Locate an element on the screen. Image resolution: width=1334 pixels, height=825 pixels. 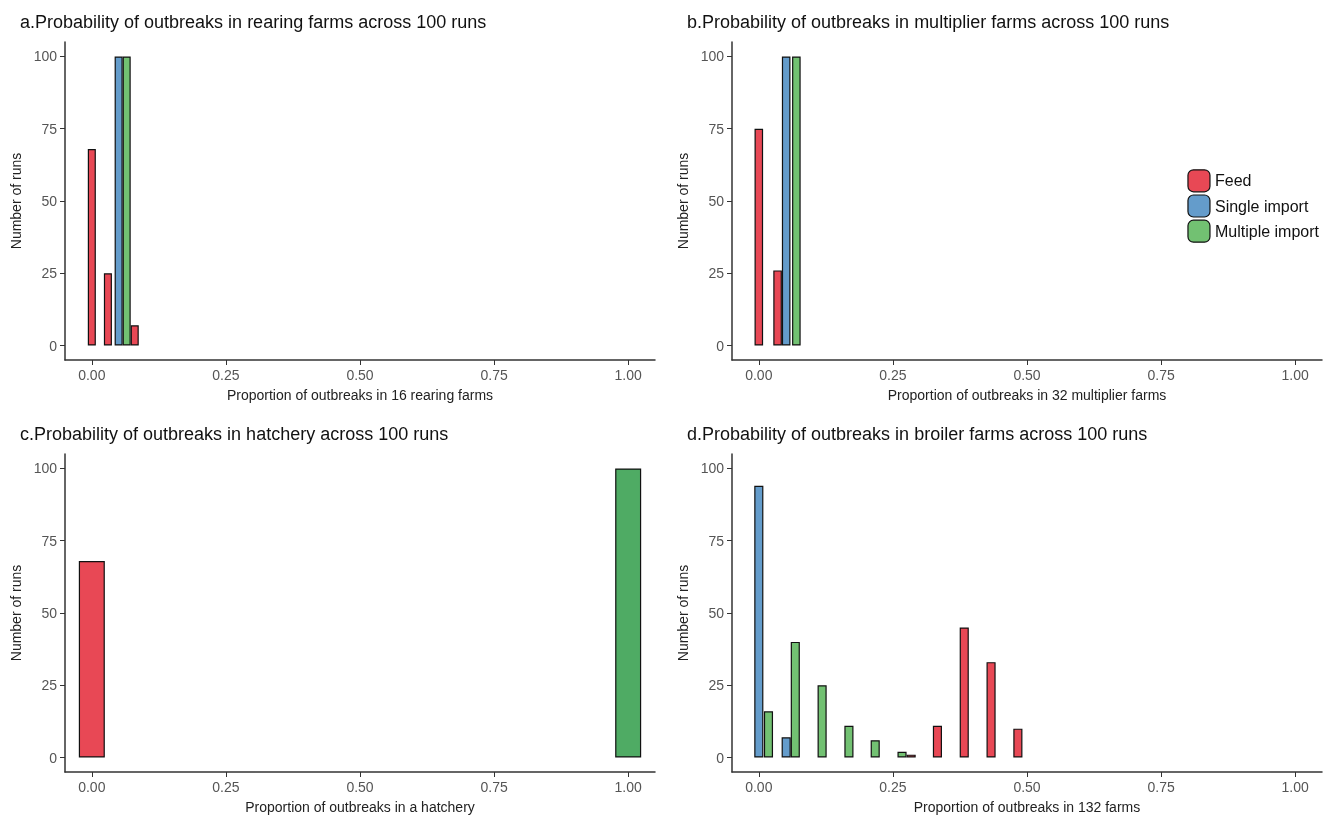
chart-title: d.Probability of outbreaks in broiler farms across 100 runs is located at coordinates (917, 434).